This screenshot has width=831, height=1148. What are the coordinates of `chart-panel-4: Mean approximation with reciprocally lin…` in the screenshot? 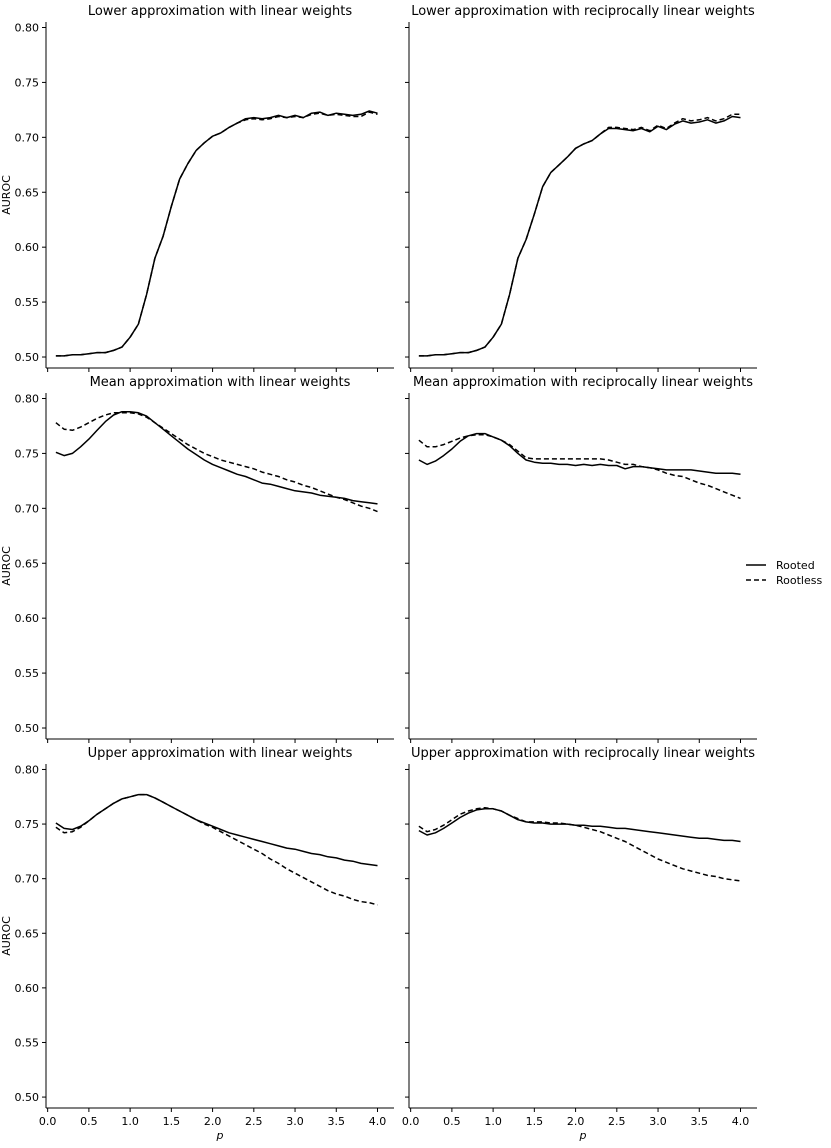 It's located at (581, 559).